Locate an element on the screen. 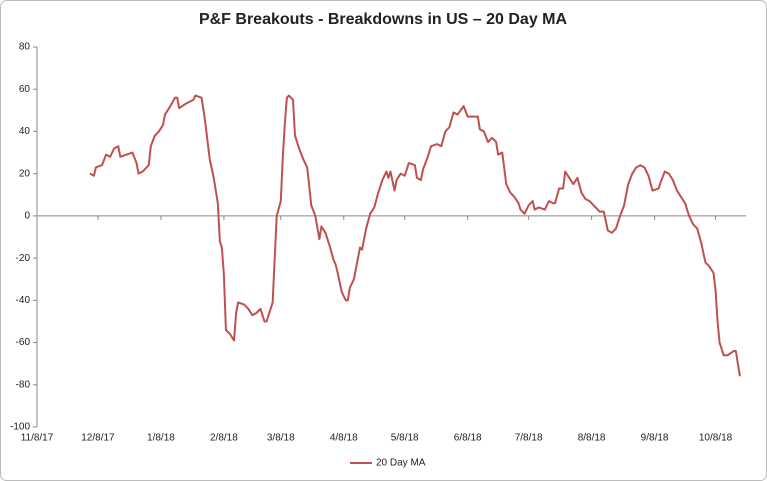  x-tick-label: 9/8/18 is located at coordinates (655, 438).